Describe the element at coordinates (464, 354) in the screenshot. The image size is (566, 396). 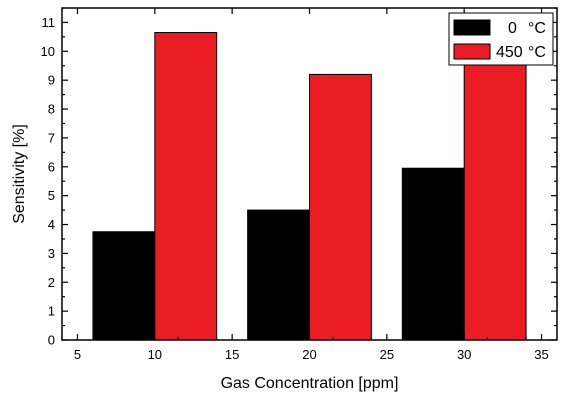
I see `x-tick-label-30: 30` at that location.